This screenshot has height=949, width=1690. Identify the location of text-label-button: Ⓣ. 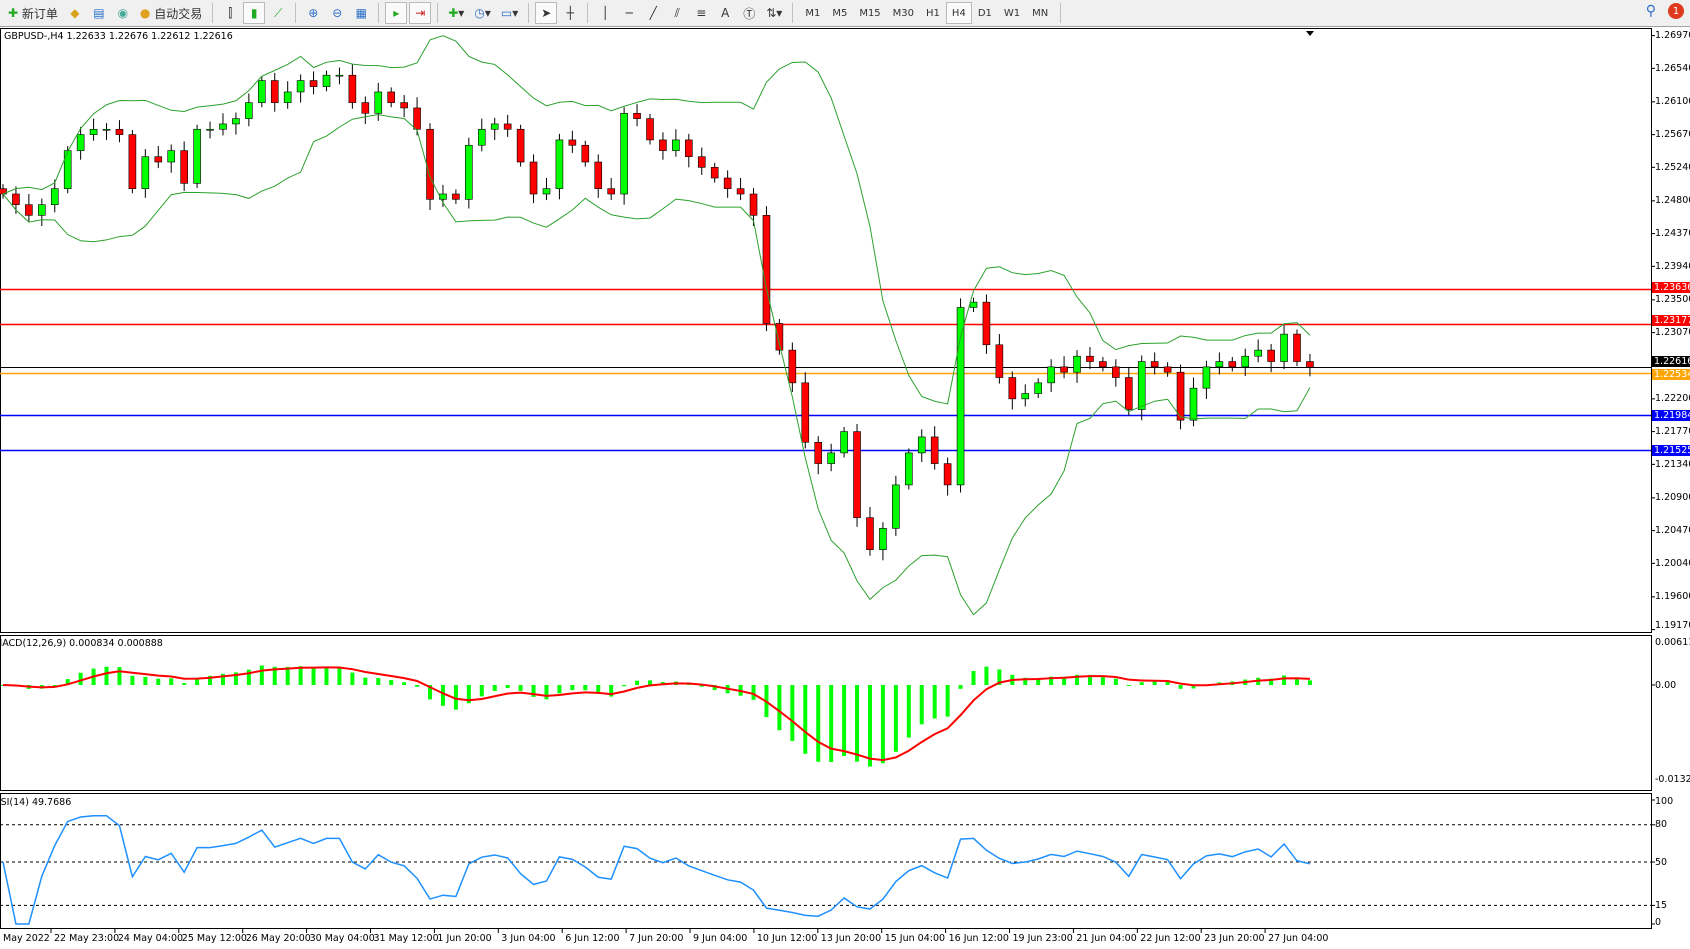
(749, 13).